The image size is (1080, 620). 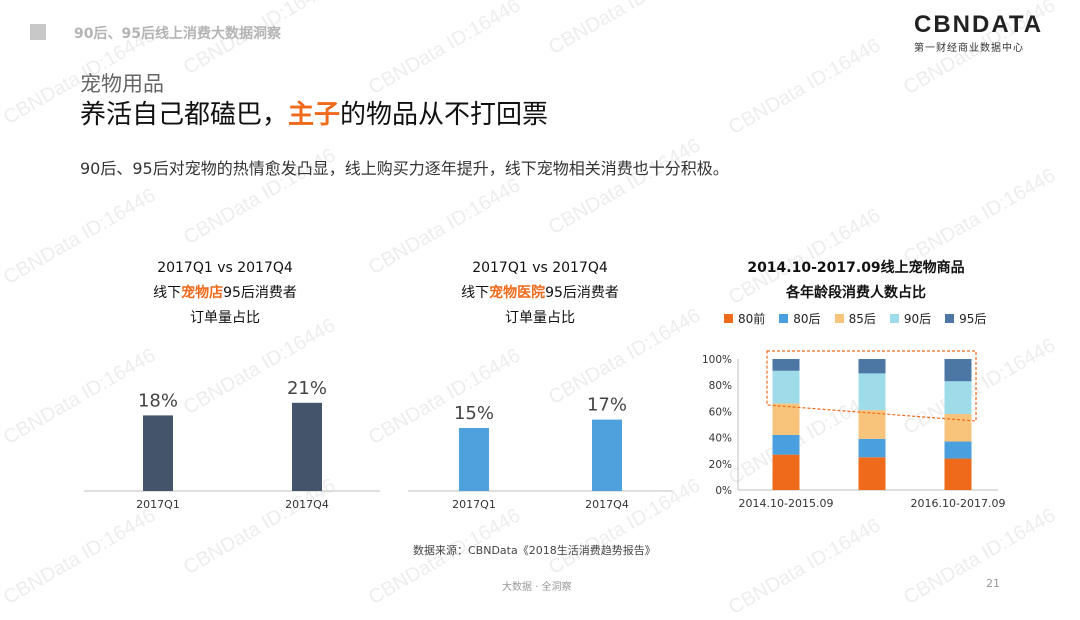 I want to click on legend-label: 80后, so click(x=807, y=319).